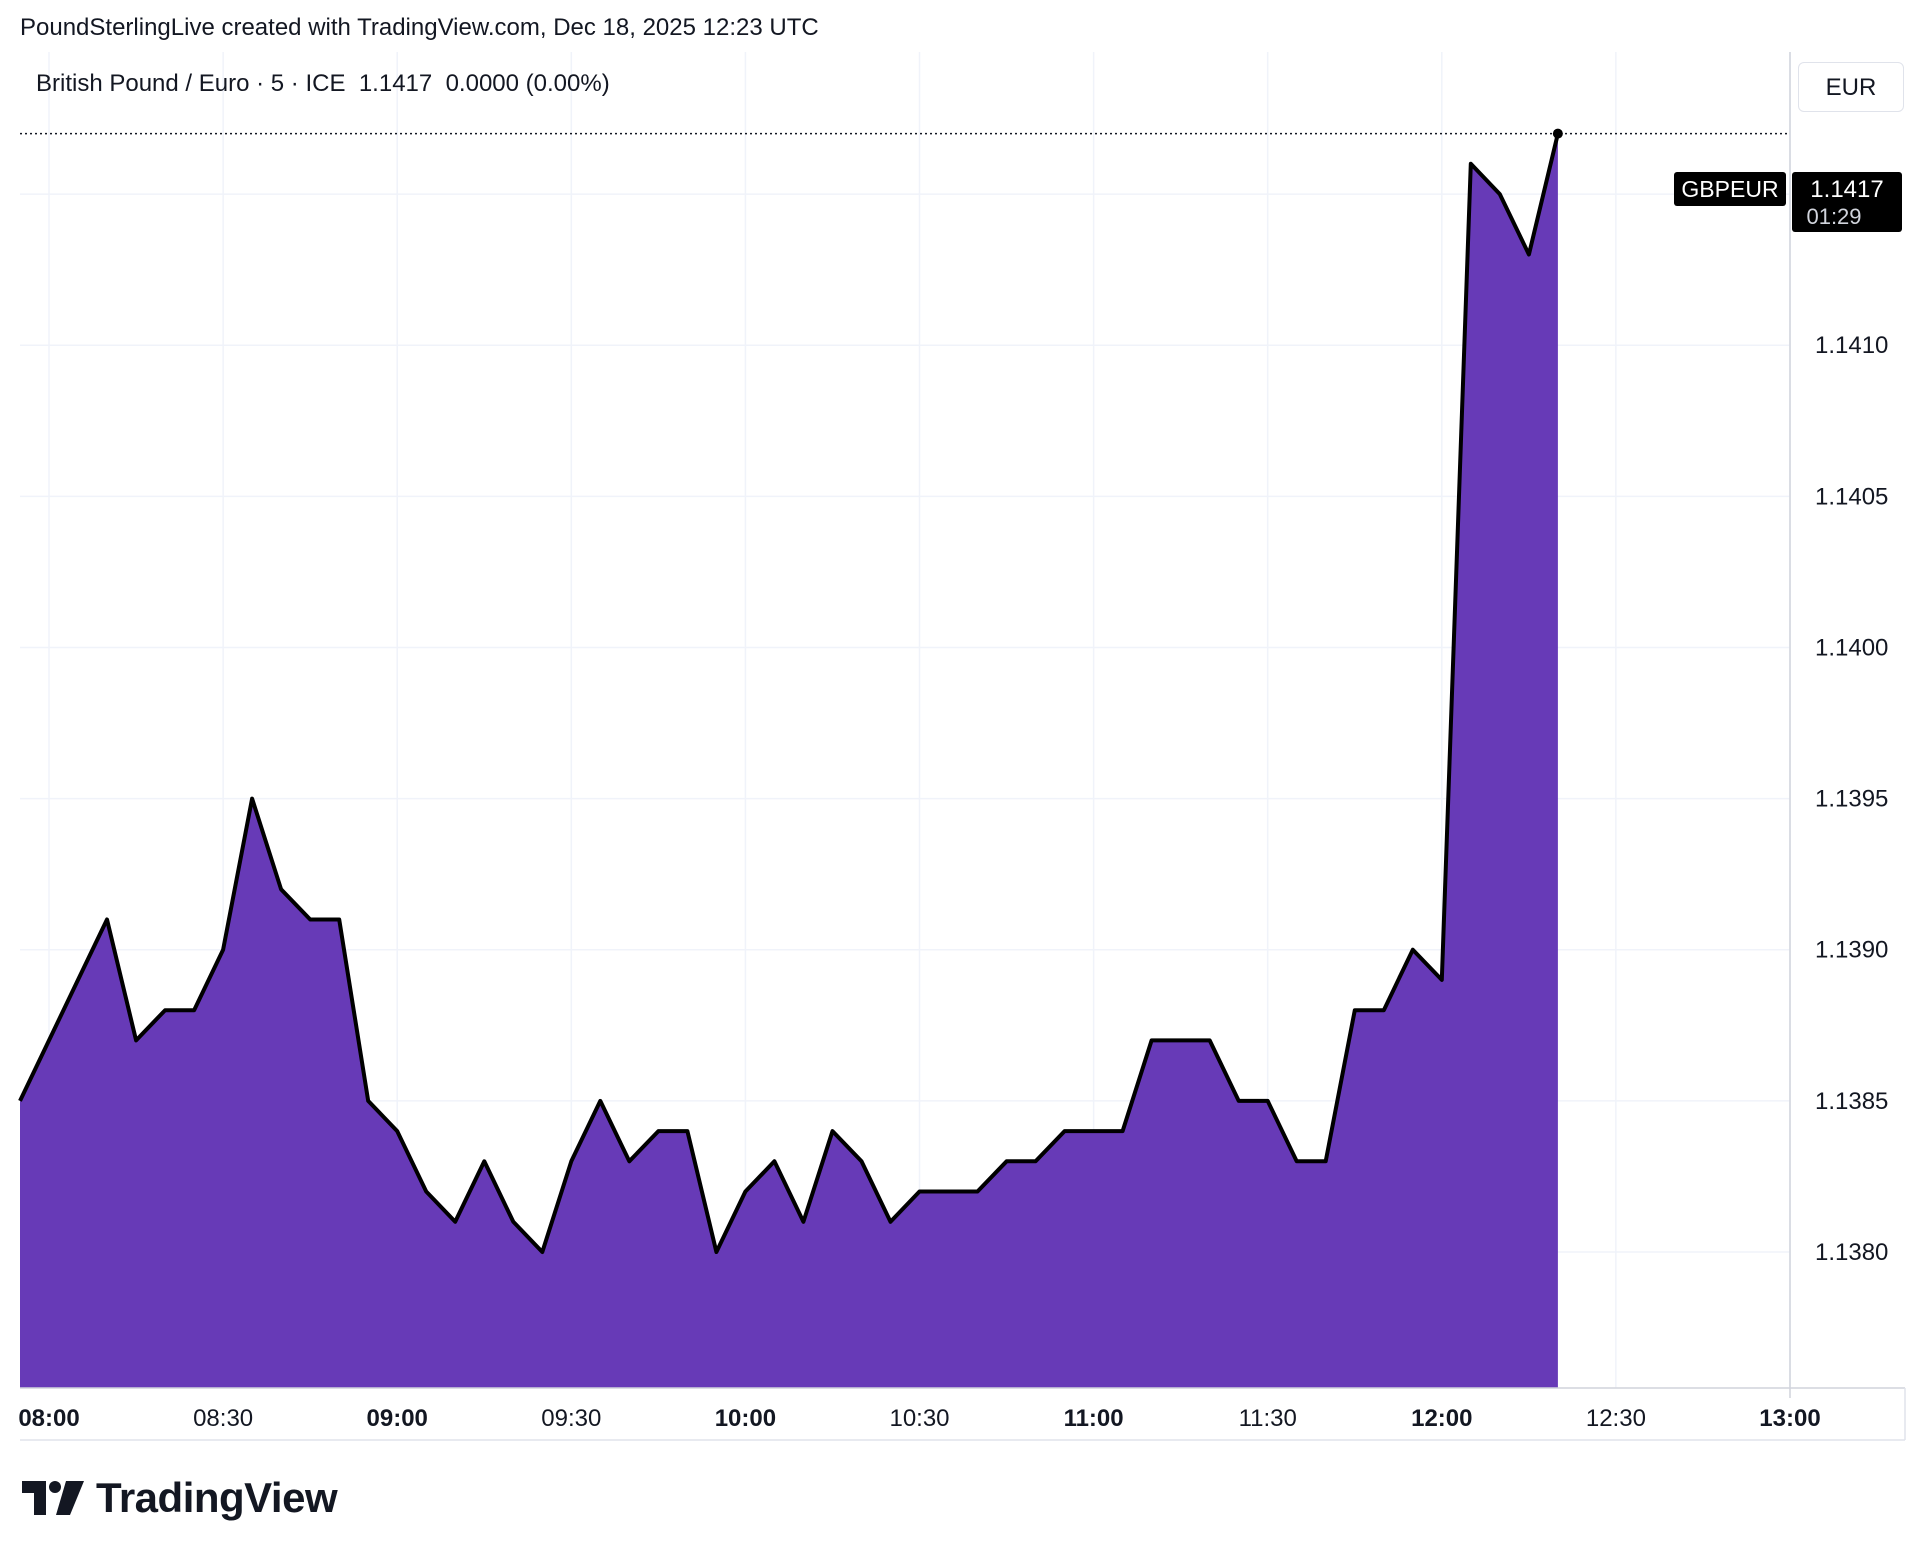 The width and height of the screenshot is (1920, 1552). I want to click on x-tick-label: 12:00, so click(1441, 1418).